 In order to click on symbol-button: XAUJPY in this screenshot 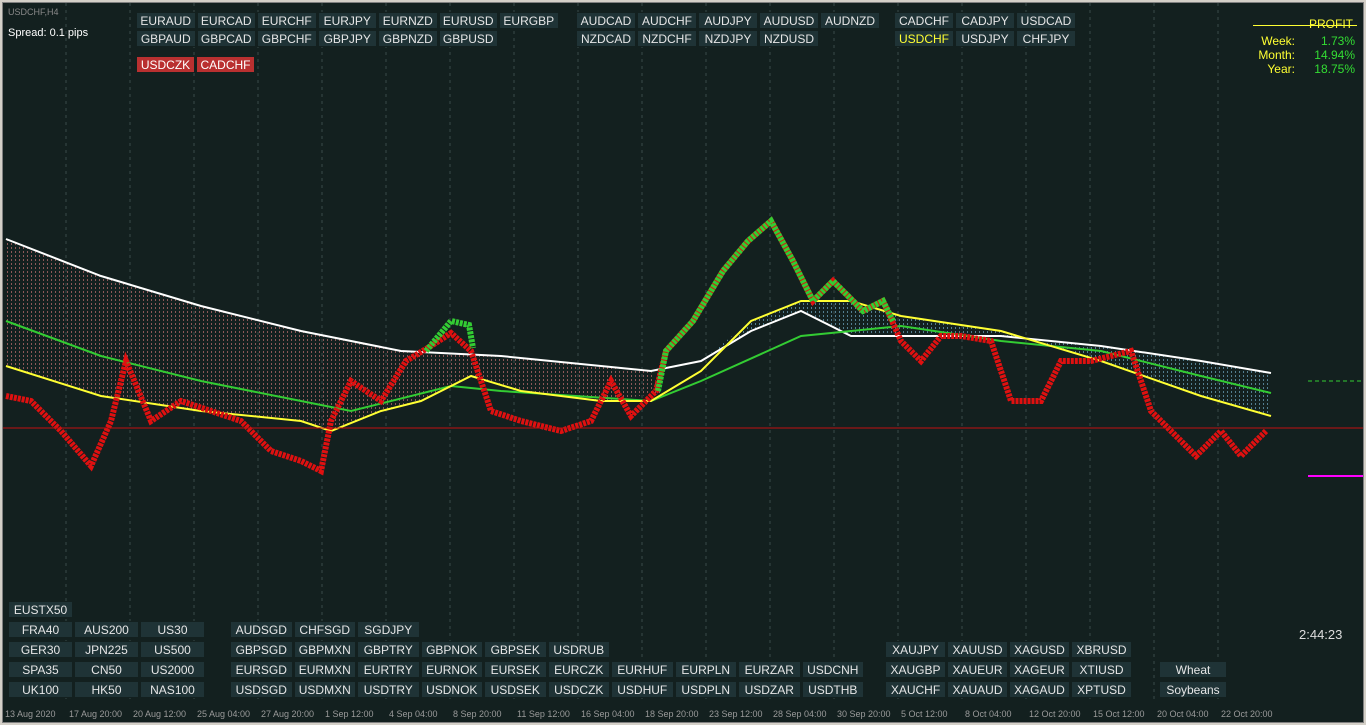, I will do `click(915, 649)`.